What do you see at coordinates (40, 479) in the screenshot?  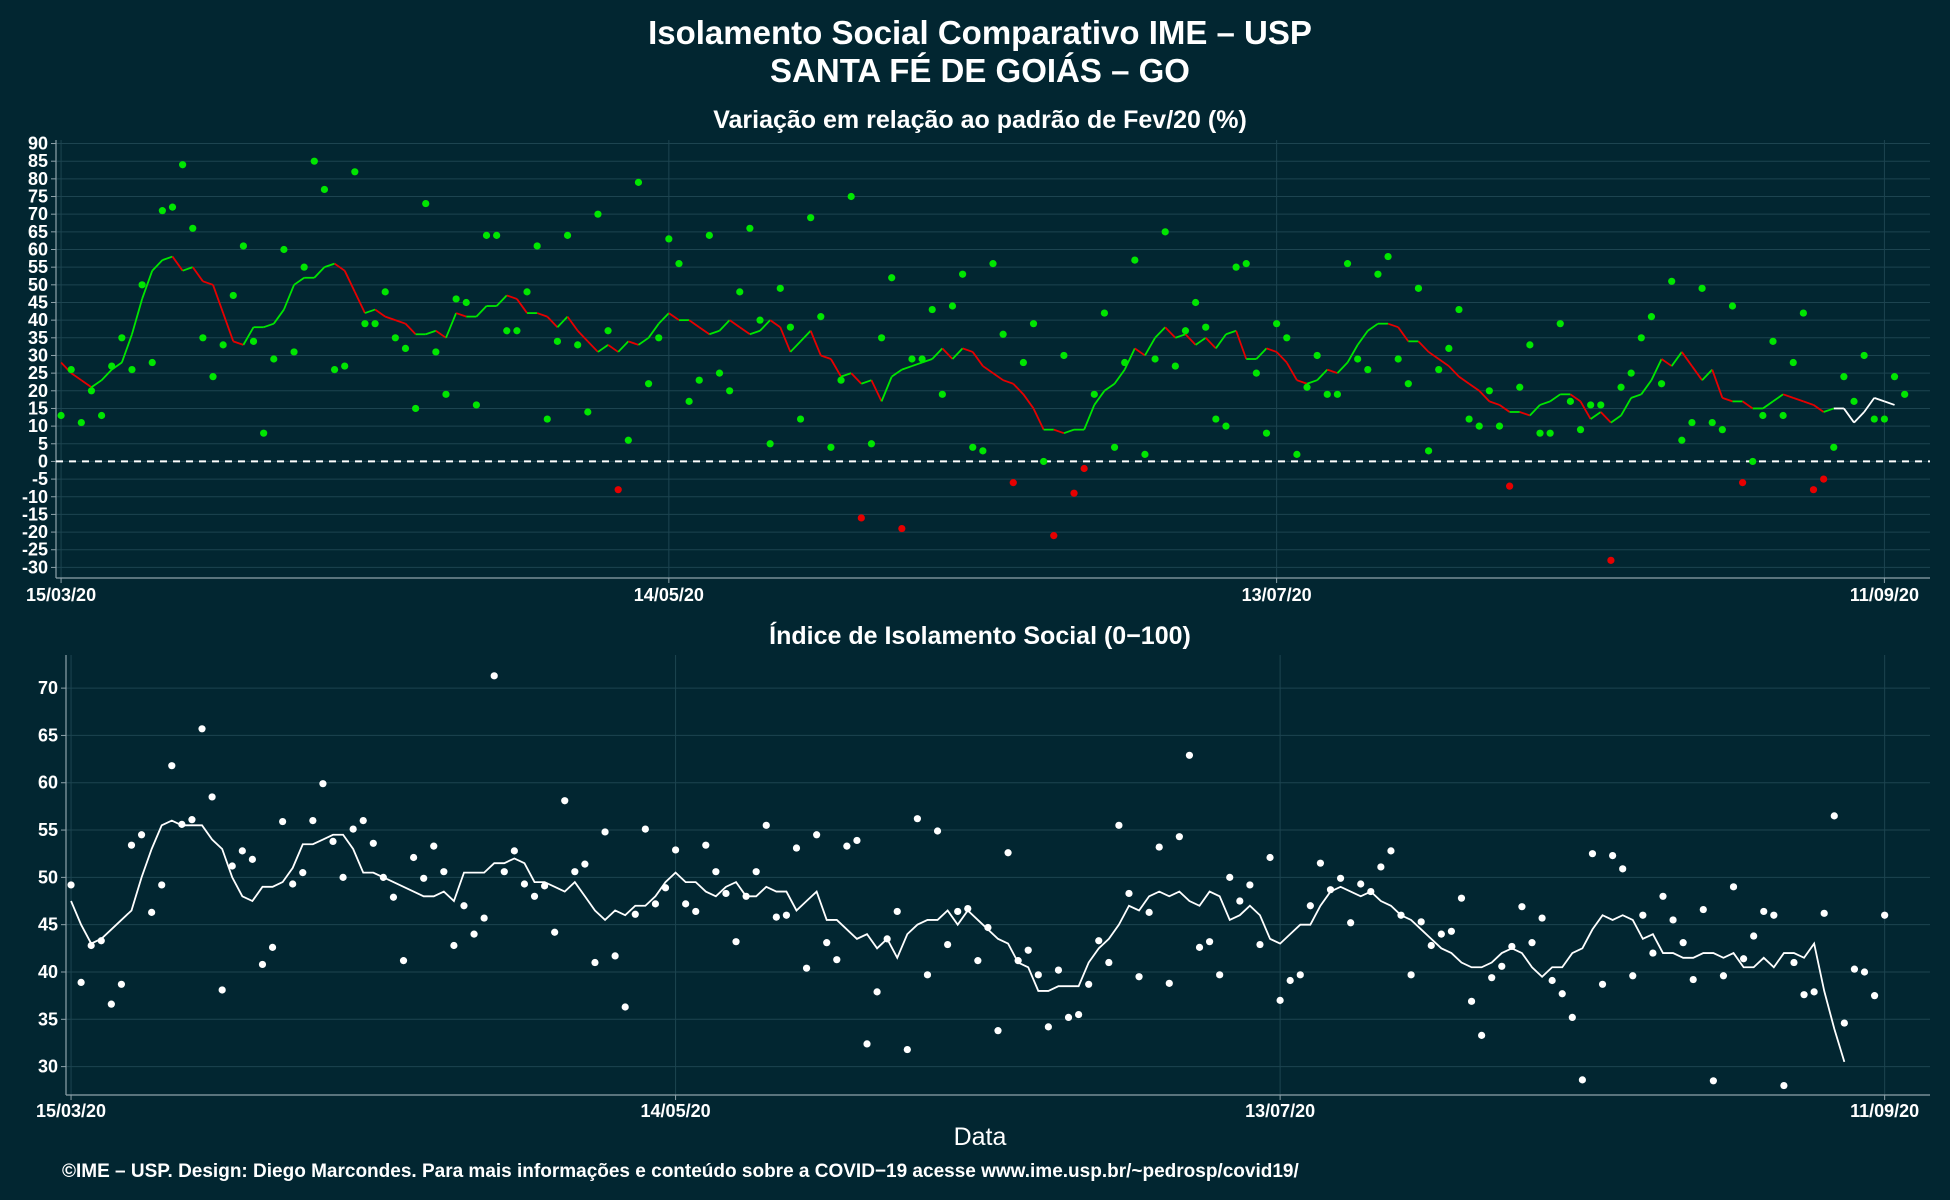 I see `y-tick-label: -5` at bounding box center [40, 479].